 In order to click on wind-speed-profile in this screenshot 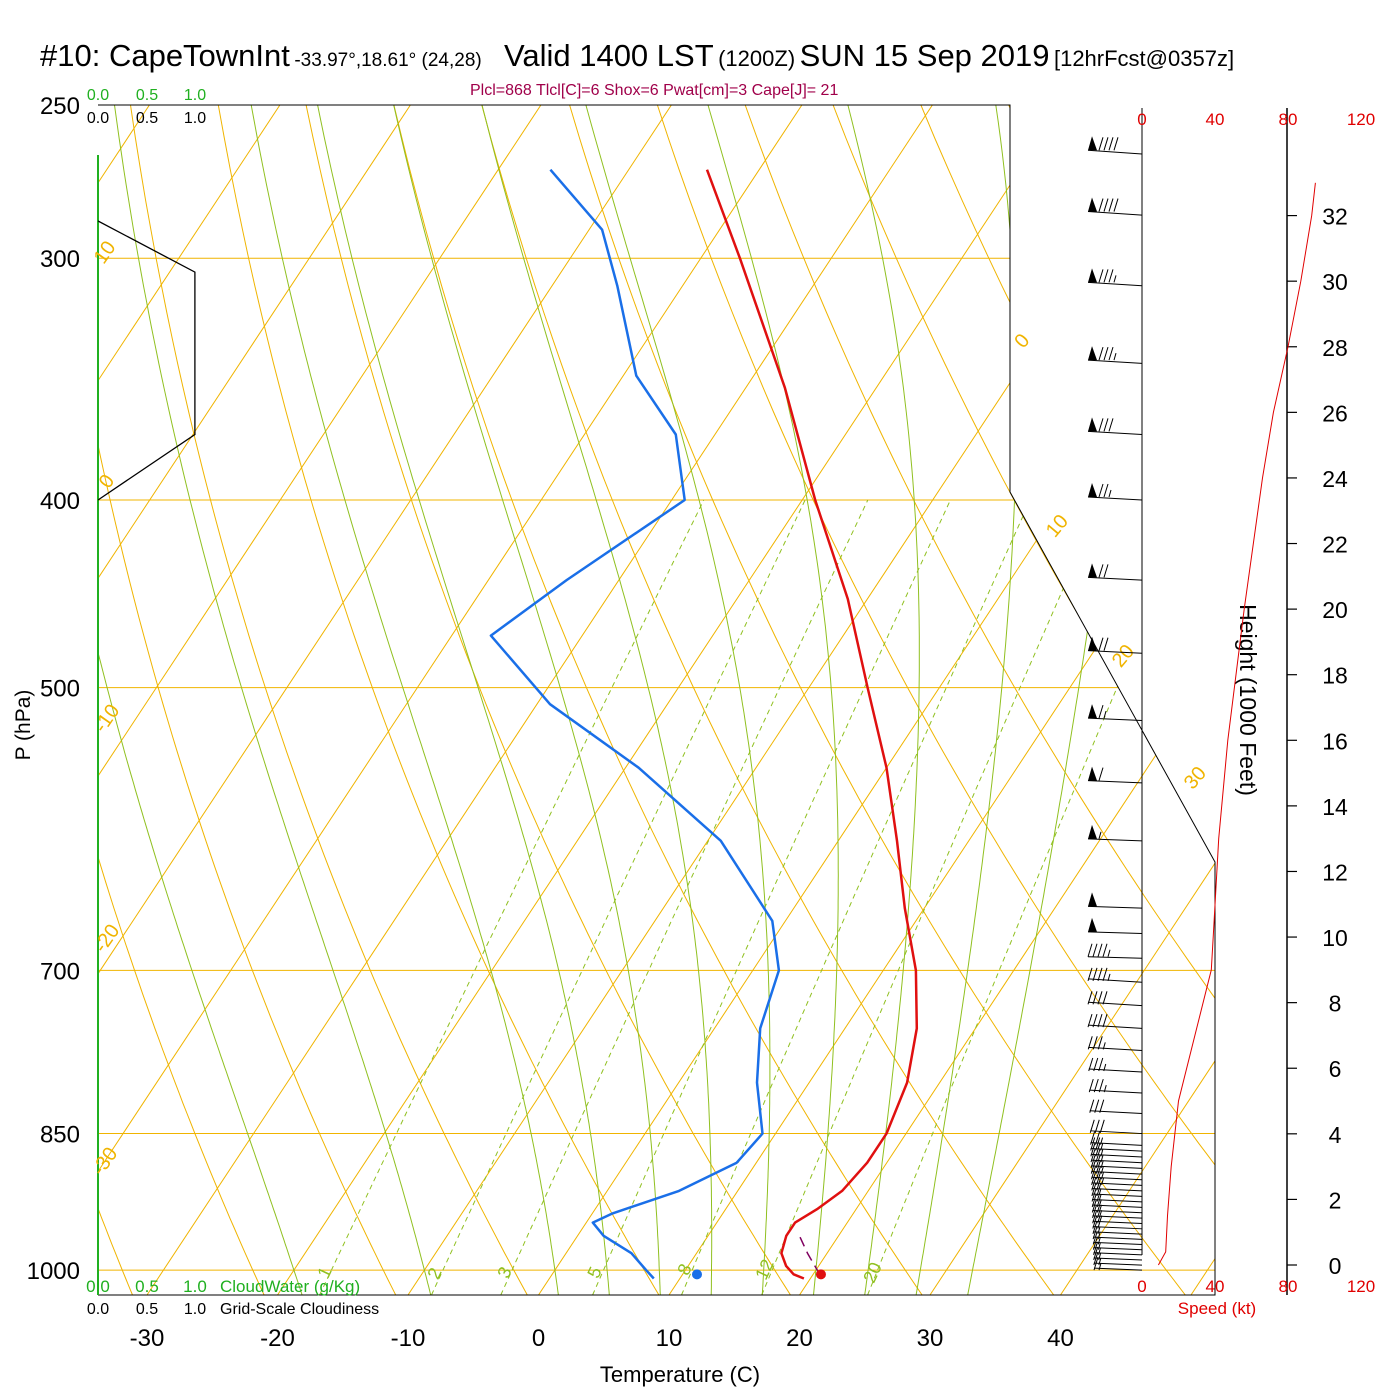, I will do `click(1236, 724)`.